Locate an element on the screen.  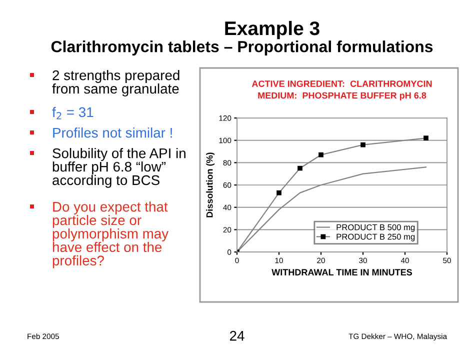
chart-title: ACTIVE INGREDIENT: CLARITHROMYCIN MEDIUM: PHOSPHATE BUFFER pH 6.8 is located at coordinates (342, 90).